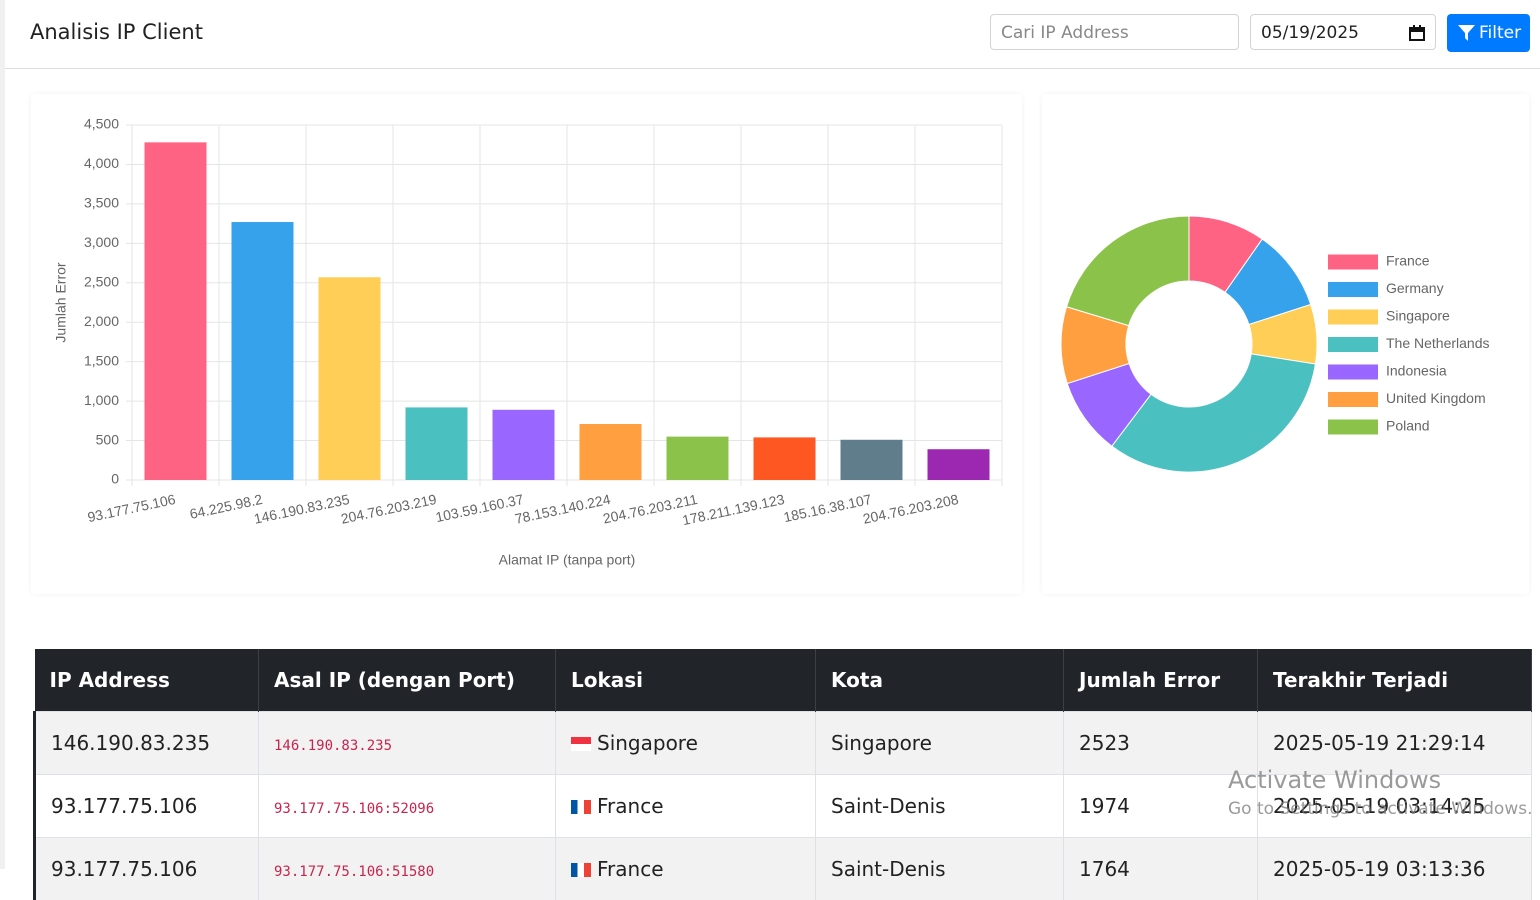  Describe the element at coordinates (1438, 343) in the screenshot. I see `legend-label: The Netherlands` at that location.